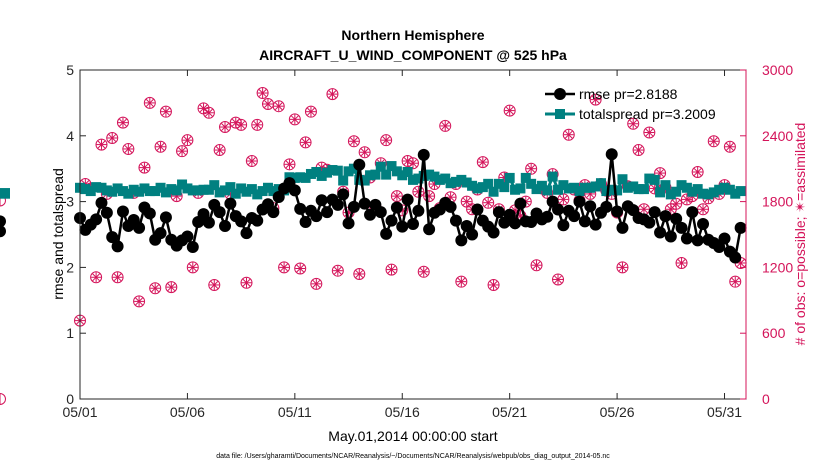 Image resolution: width=830 pixels, height=470 pixels. Describe the element at coordinates (187, 412) in the screenshot. I see `x-tick-label: 05/06` at that location.